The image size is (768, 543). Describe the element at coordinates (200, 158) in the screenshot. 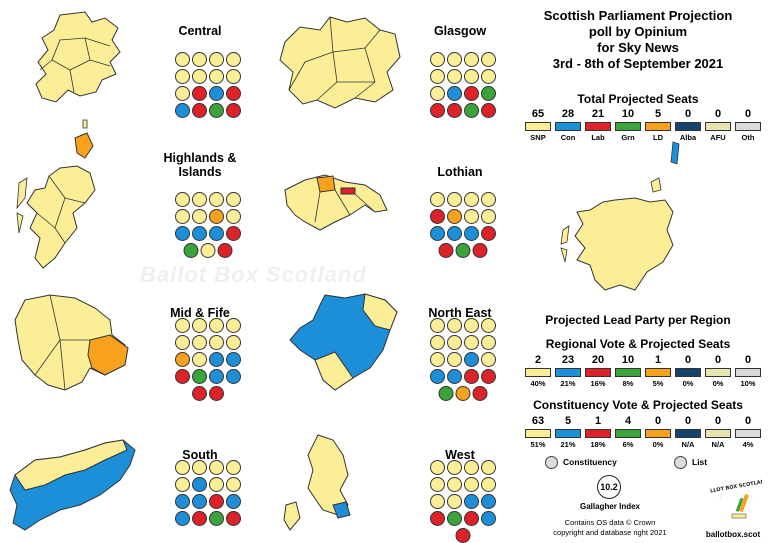

I see `region-title-line: Highlands &` at that location.